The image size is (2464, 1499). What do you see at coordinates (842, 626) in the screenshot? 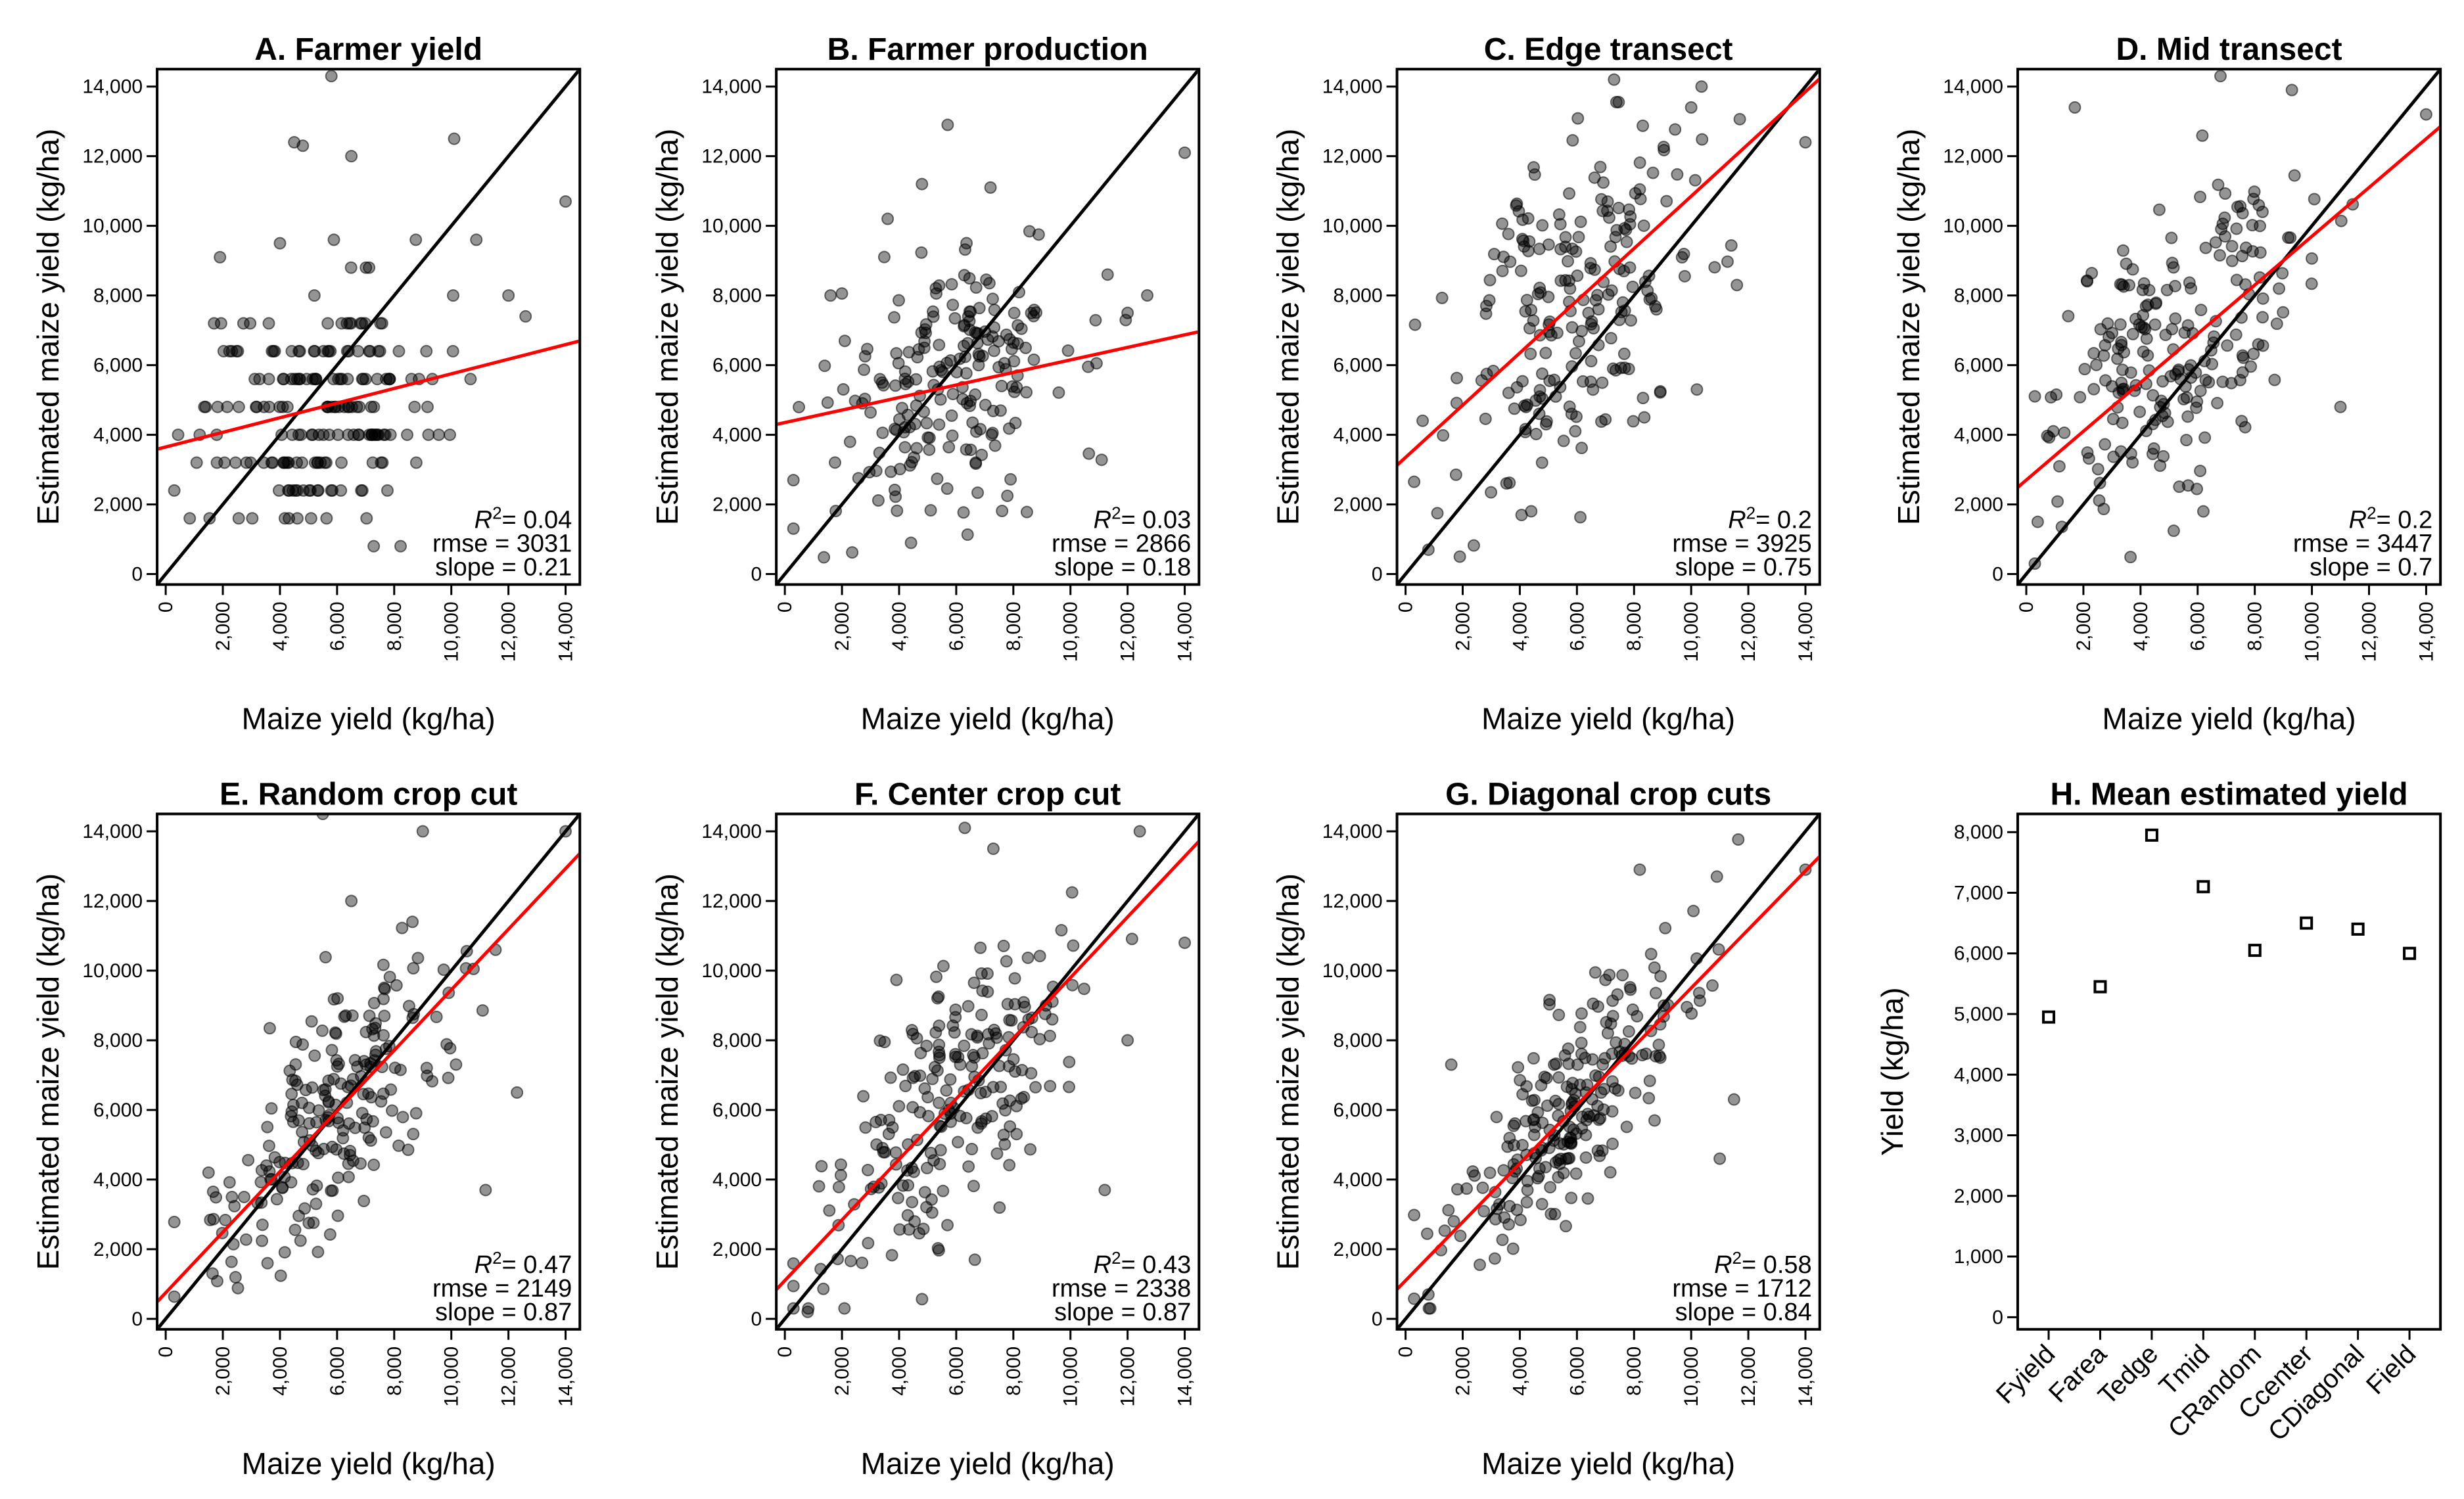
I see `x-tick-label: 2,000` at bounding box center [842, 626].